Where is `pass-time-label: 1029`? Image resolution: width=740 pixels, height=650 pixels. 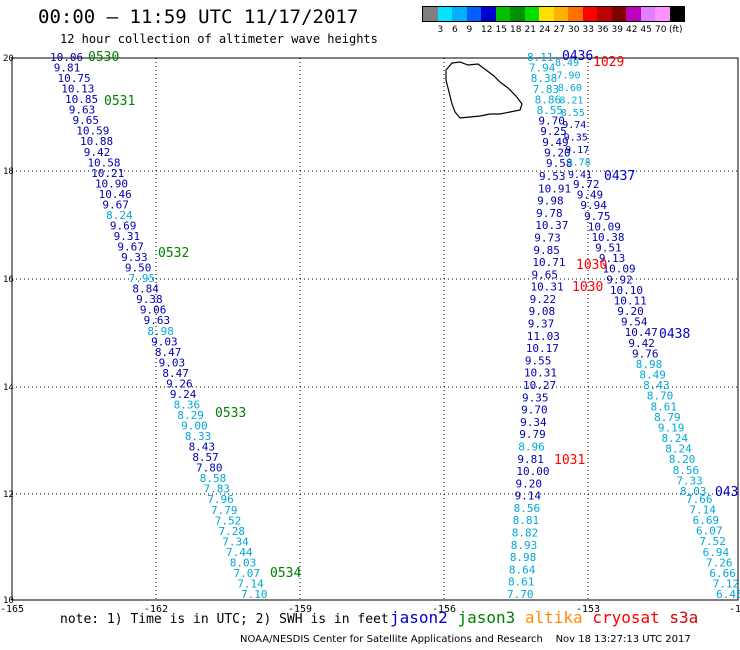
pass-time-label: 1029 is located at coordinates (608, 62).